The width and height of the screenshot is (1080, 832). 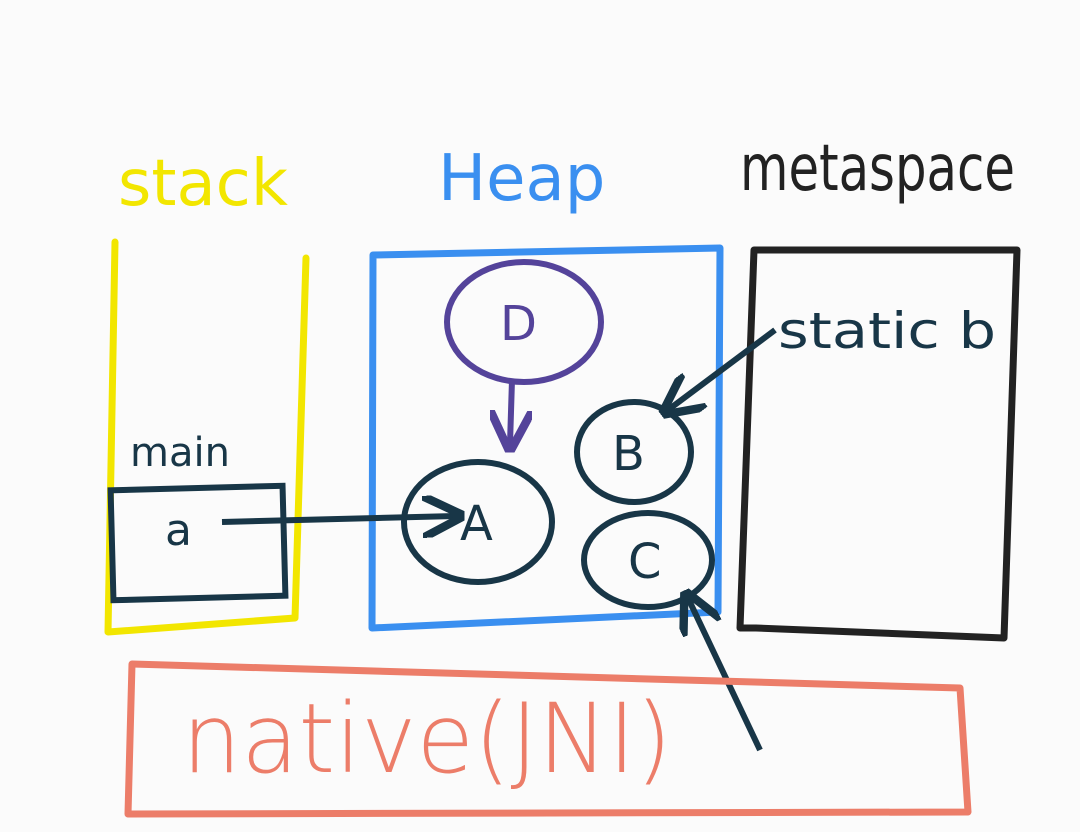 What do you see at coordinates (338, 519) in the screenshot?
I see `a-to-a-arrow` at bounding box center [338, 519].